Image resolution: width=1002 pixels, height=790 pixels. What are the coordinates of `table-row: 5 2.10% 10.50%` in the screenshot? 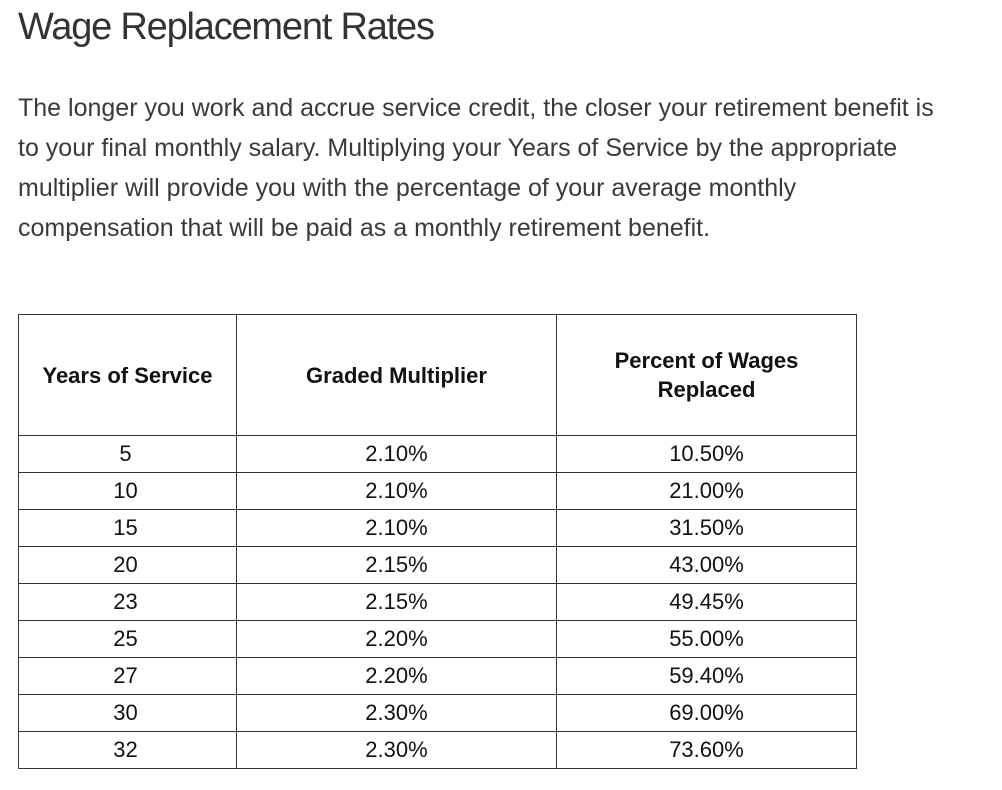 It's located at (437, 454).